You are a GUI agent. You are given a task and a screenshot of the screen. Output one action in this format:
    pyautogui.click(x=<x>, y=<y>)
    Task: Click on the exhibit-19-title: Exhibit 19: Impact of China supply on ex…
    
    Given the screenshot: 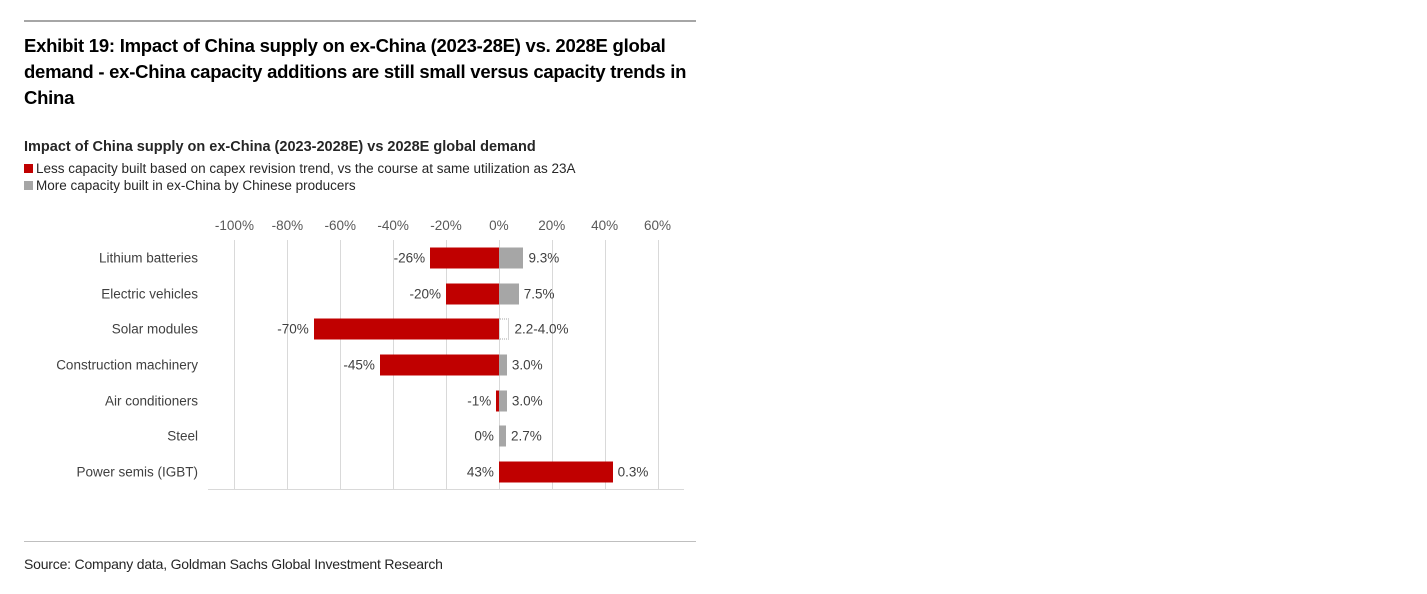 What is the action you would take?
    pyautogui.click(x=355, y=71)
    